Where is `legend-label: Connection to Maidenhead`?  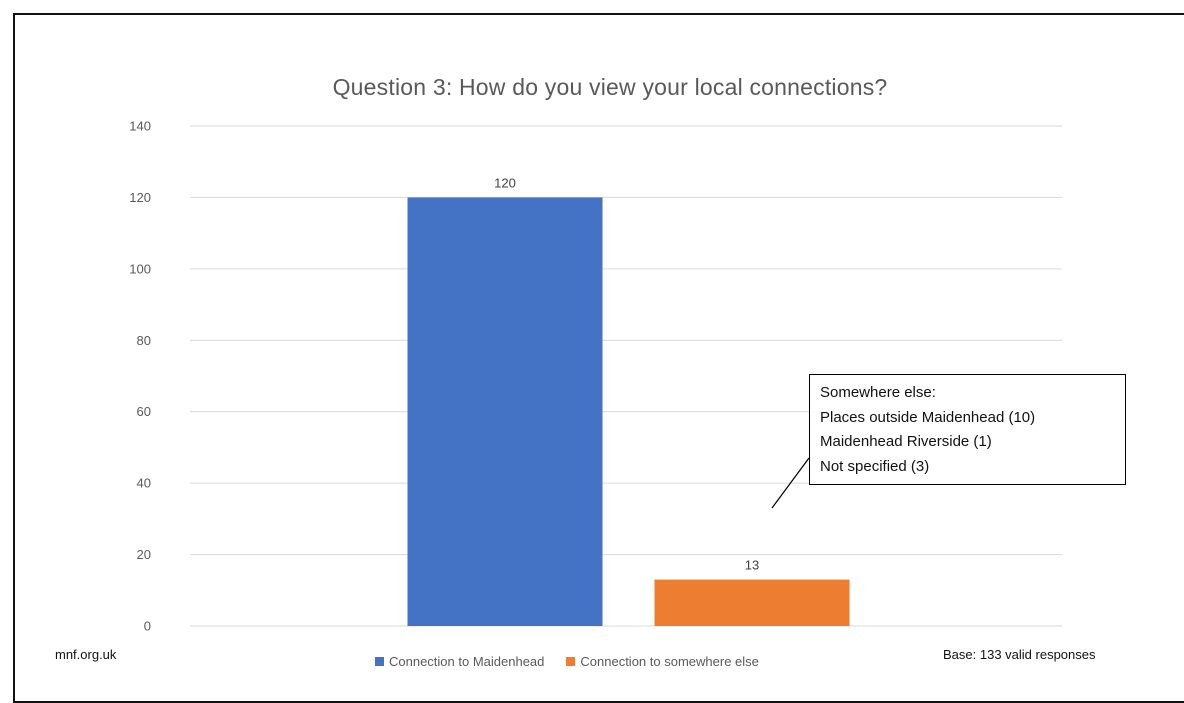 legend-label: Connection to Maidenhead is located at coordinates (467, 661).